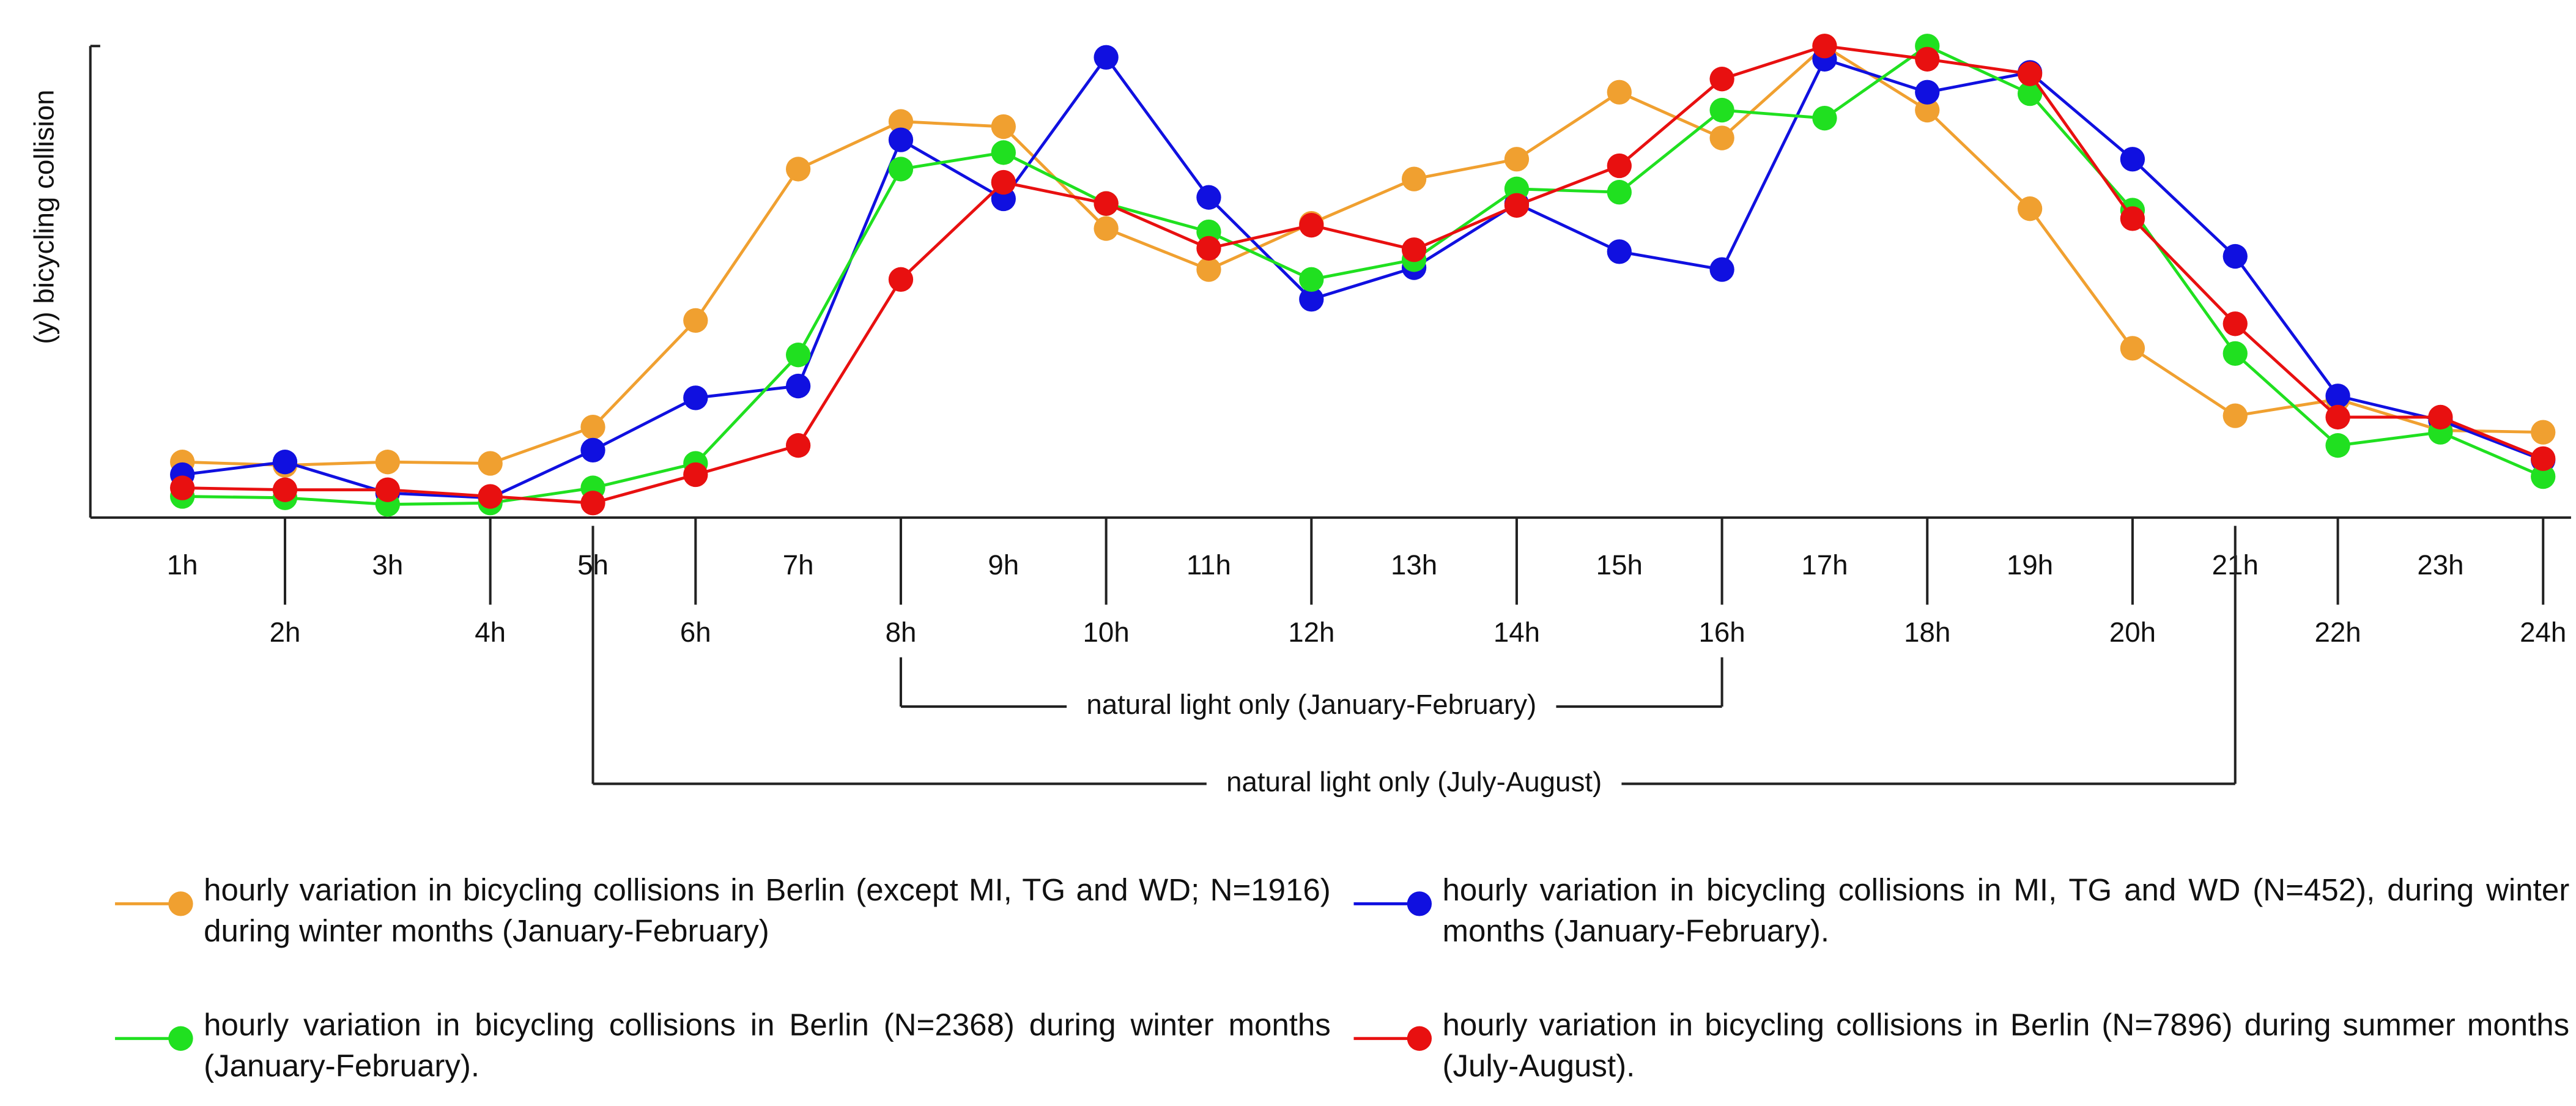  What do you see at coordinates (154, 1038) in the screenshot?
I see `legend-marker` at bounding box center [154, 1038].